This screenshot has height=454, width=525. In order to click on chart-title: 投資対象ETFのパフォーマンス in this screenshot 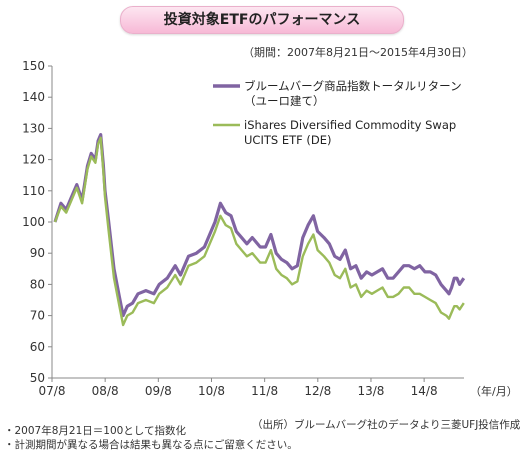, I will do `click(262, 20)`.